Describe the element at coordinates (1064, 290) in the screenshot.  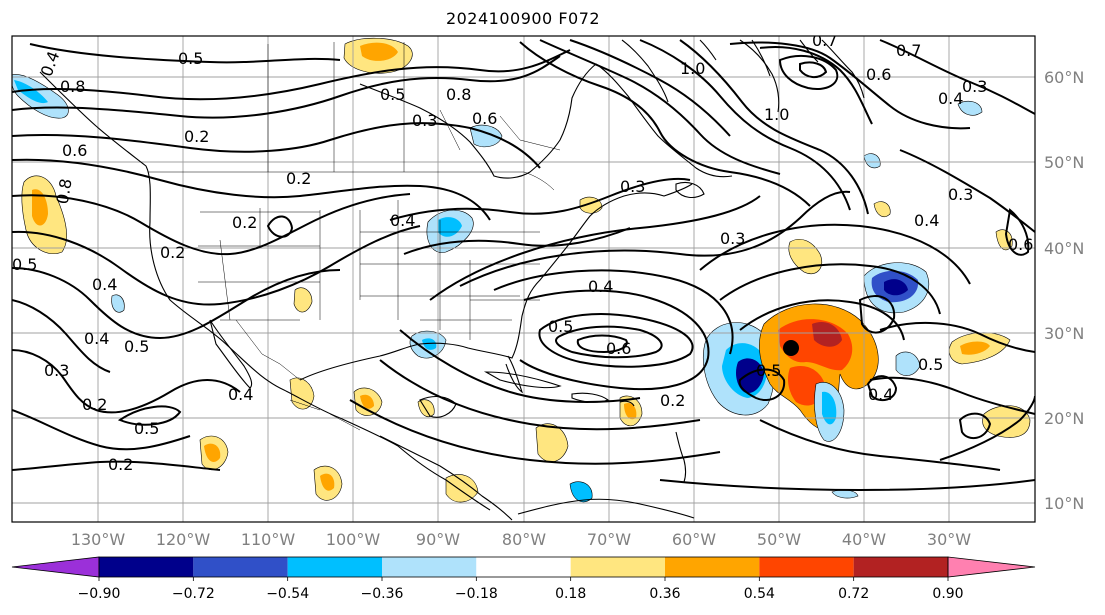
I see `latitude-labels: 60°N 50°N 40°N 30°N 20°N 10°N` at that location.